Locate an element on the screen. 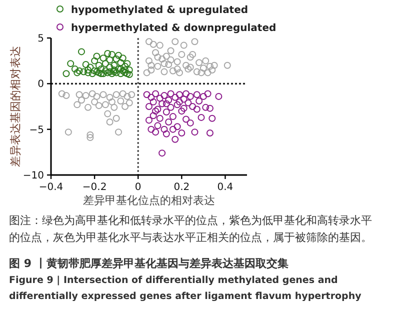  x-tick-label: −0.4 is located at coordinates (51, 187).